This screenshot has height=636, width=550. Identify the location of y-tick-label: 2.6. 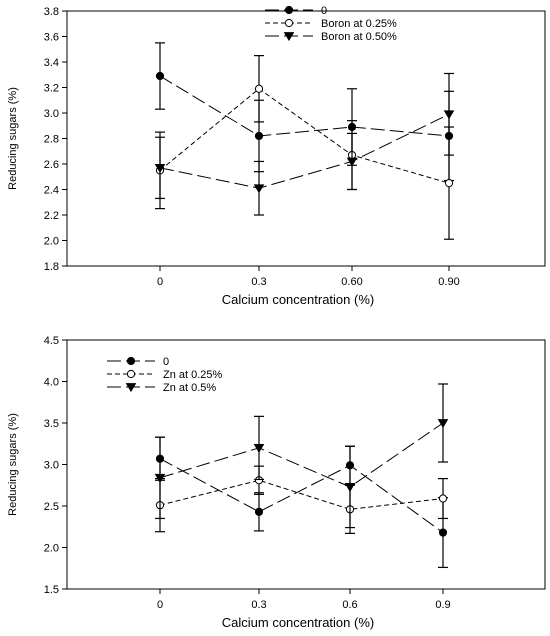
(51, 165).